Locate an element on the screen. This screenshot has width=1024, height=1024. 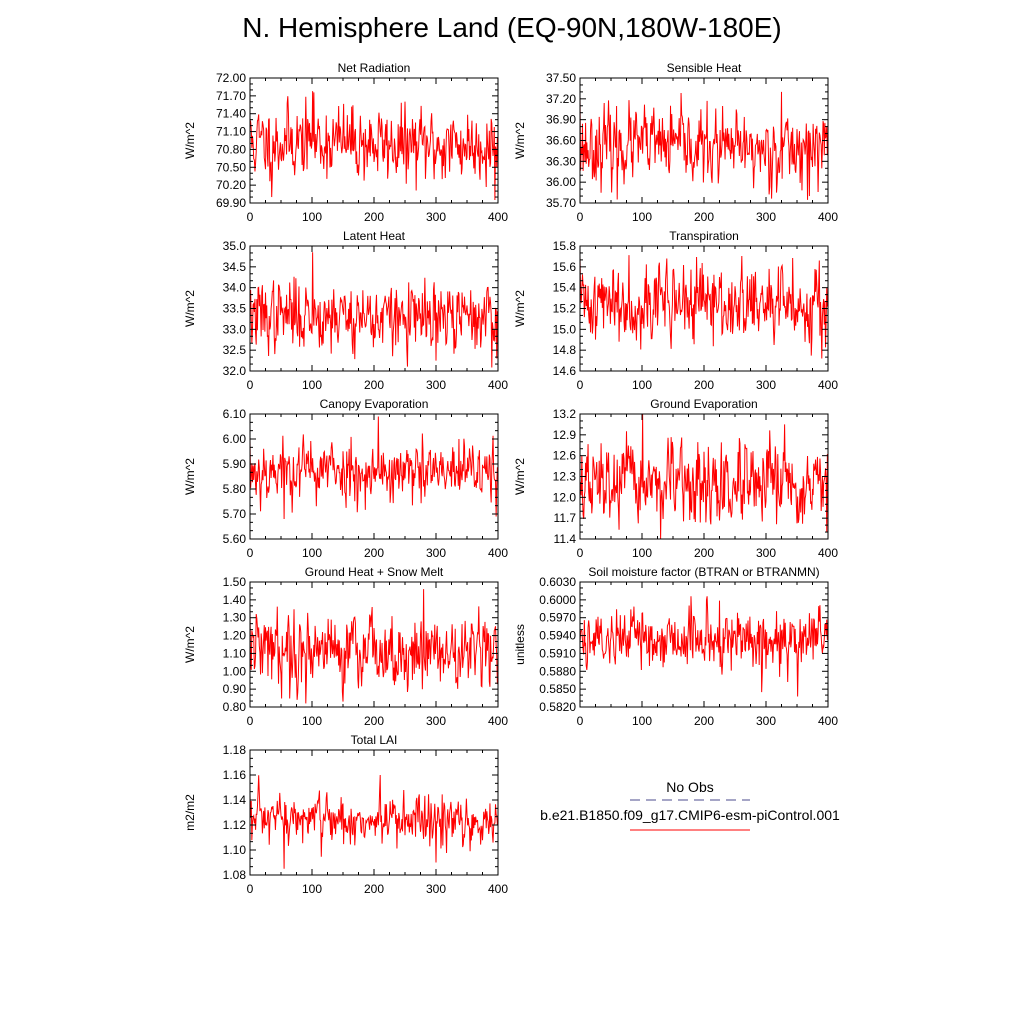
y-tick-label: 71.70 is located at coordinates (231, 96).